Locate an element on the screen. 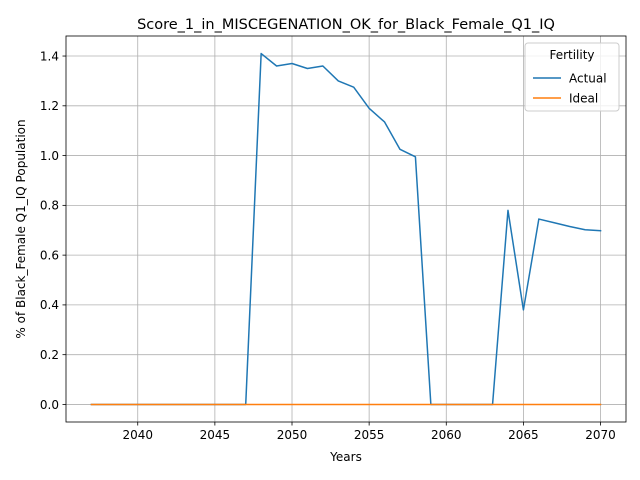 This screenshot has width=640, height=480. legend-frame is located at coordinates (572, 77).